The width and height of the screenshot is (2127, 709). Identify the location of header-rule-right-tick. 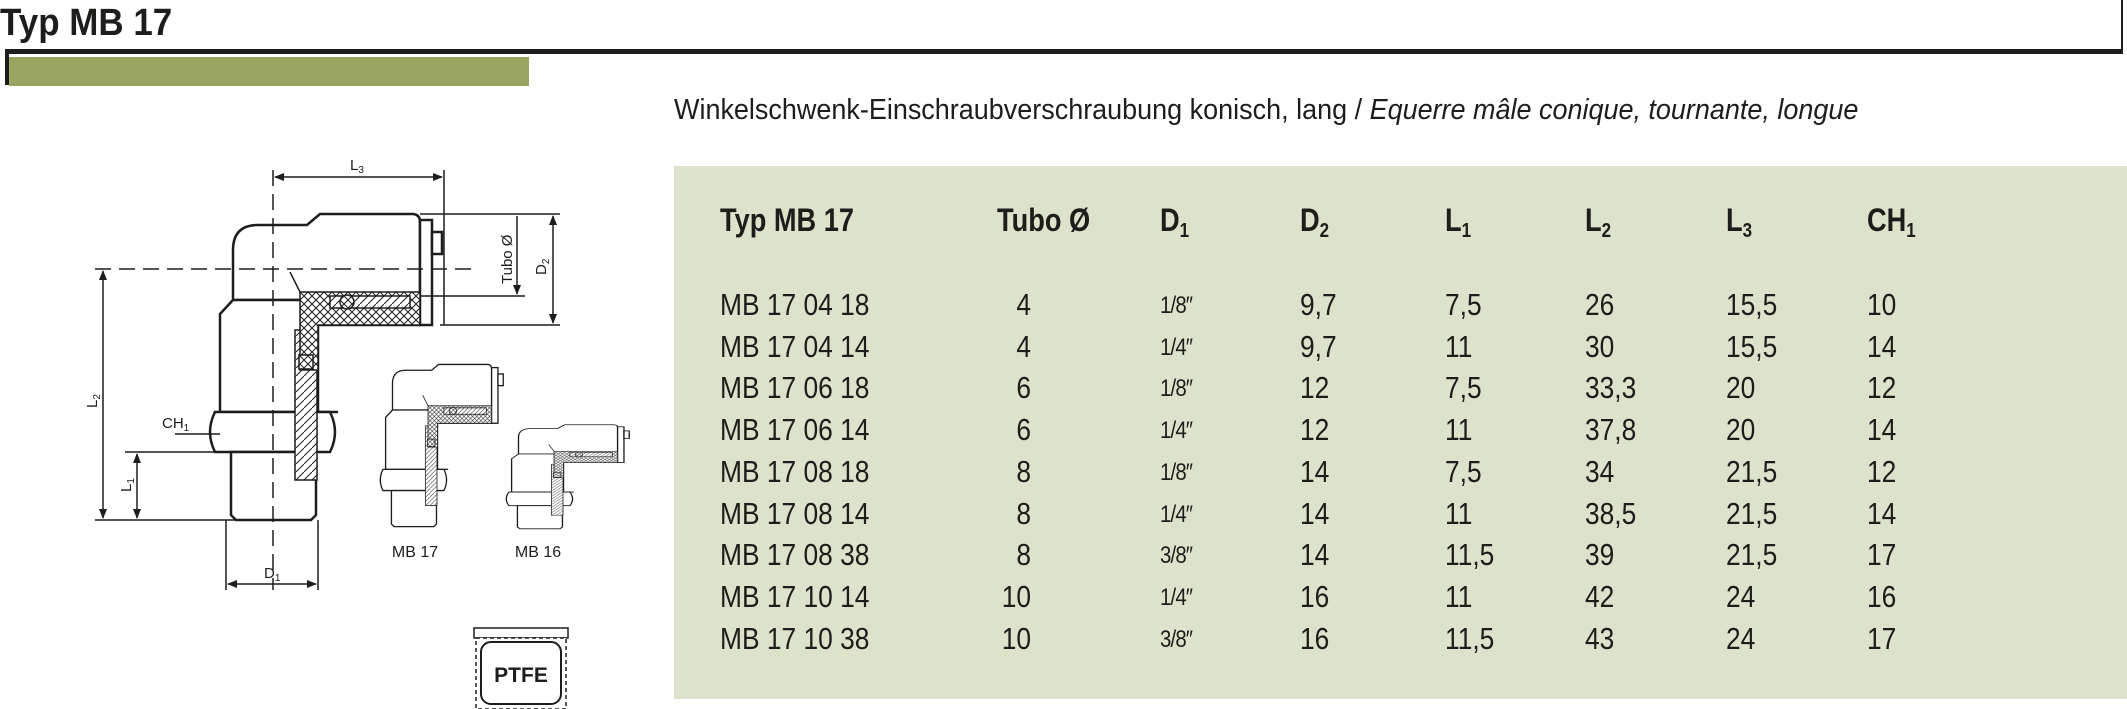
(2122, 27).